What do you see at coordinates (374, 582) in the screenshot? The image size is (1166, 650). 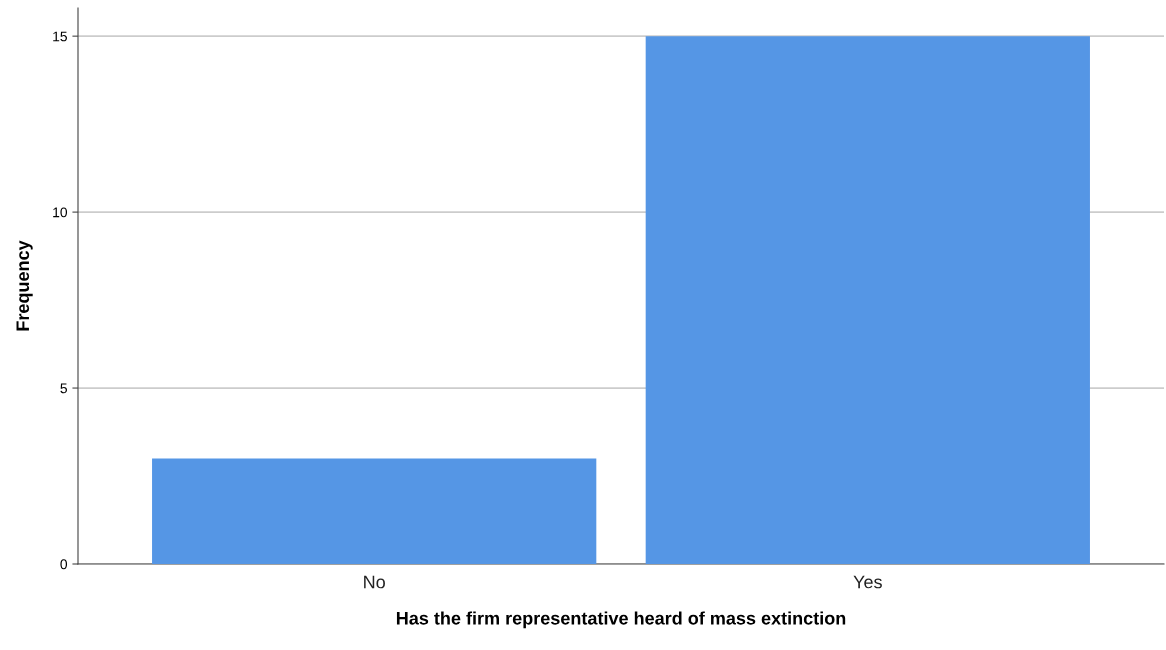 I see `x-tick-label: No` at bounding box center [374, 582].